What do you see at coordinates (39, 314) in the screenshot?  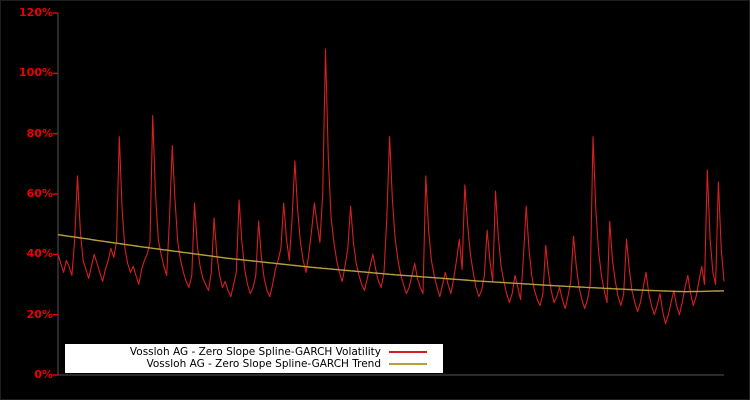 I see `y-tick-label: 20%` at bounding box center [39, 314].